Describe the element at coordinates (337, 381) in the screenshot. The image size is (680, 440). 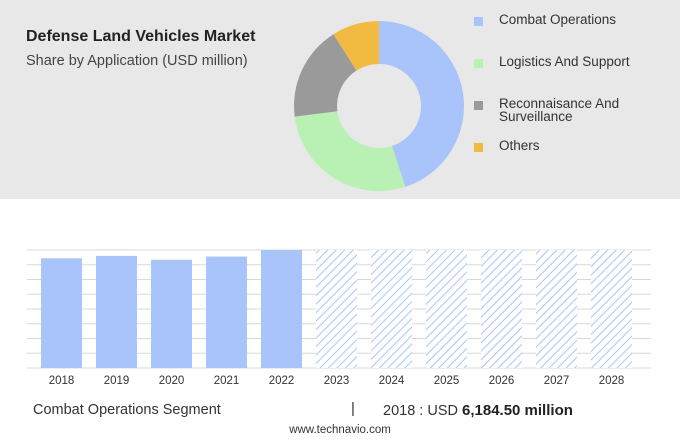
I see `x-tick-label: 2023` at that location.